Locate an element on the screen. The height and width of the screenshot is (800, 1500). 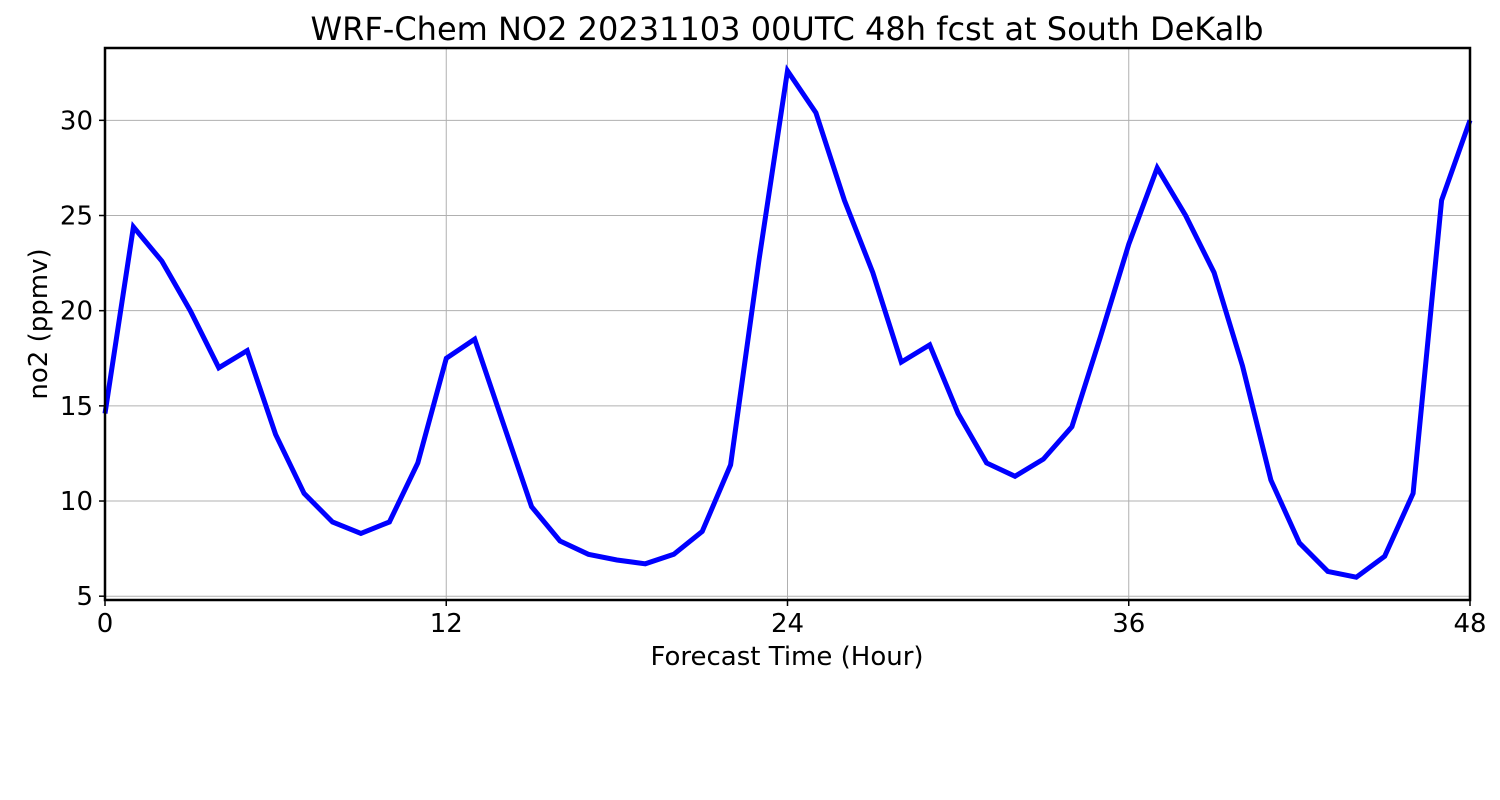
y-tick-label: 15 is located at coordinates (76, 407).